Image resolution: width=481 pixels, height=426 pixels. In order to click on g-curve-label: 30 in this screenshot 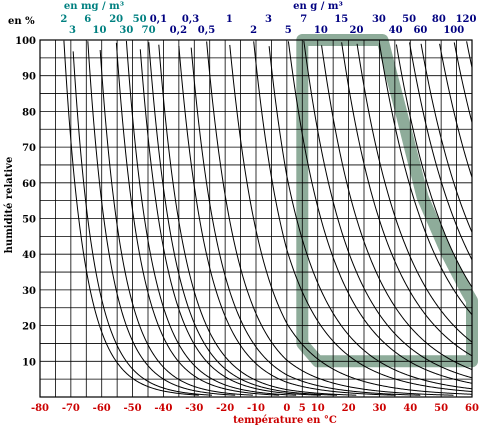, I will do `click(379, 19)`.